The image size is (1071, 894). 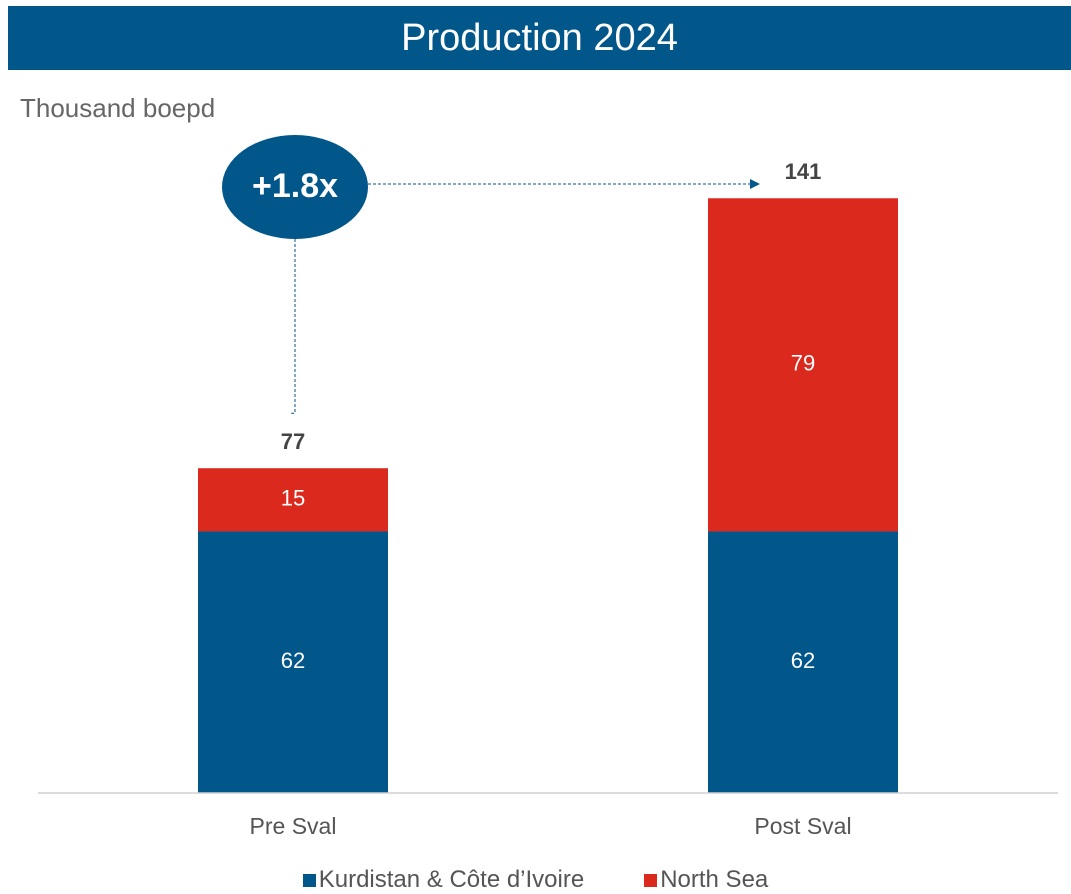 What do you see at coordinates (451, 879) in the screenshot?
I see `legend-label-kurdistan: Kurdistan & Côte d’Ivoire` at bounding box center [451, 879].